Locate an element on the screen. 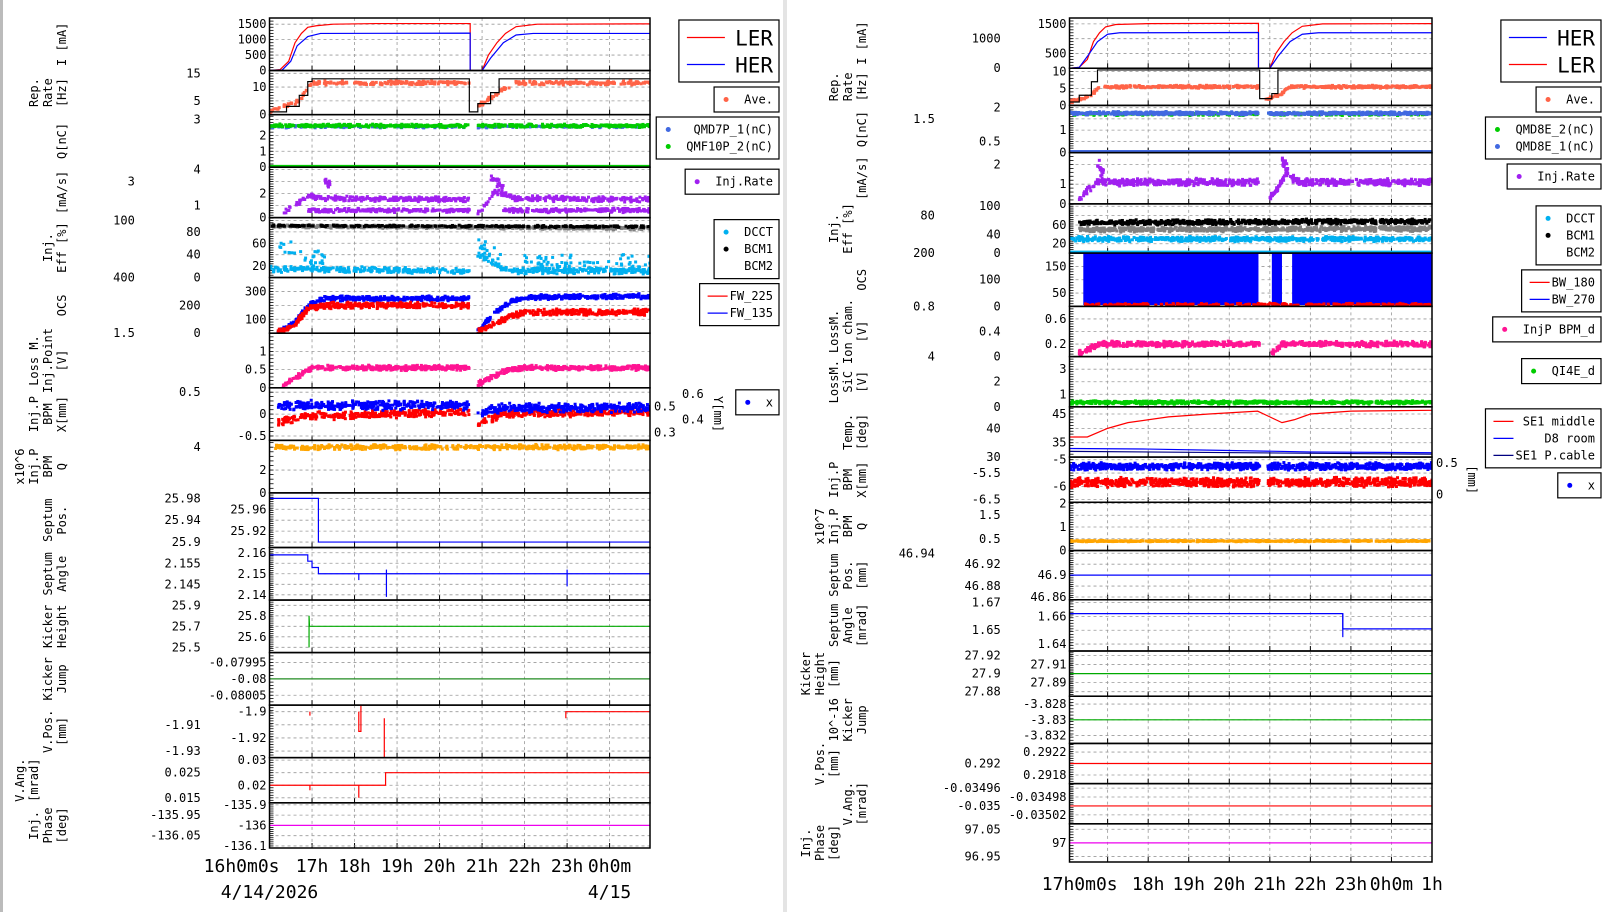 The image size is (1606, 912). panel-frame is located at coordinates (459, 44).